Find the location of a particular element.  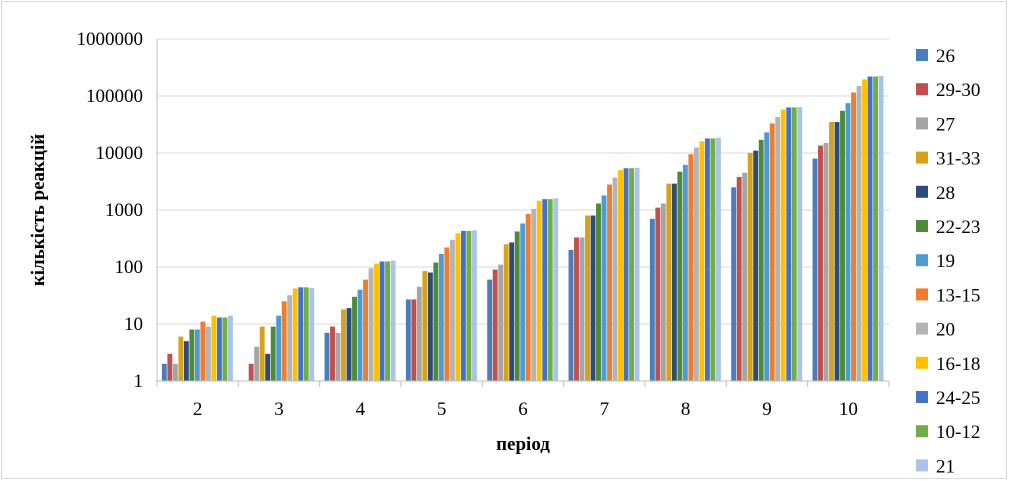

legend-label: 26 is located at coordinates (945, 56).